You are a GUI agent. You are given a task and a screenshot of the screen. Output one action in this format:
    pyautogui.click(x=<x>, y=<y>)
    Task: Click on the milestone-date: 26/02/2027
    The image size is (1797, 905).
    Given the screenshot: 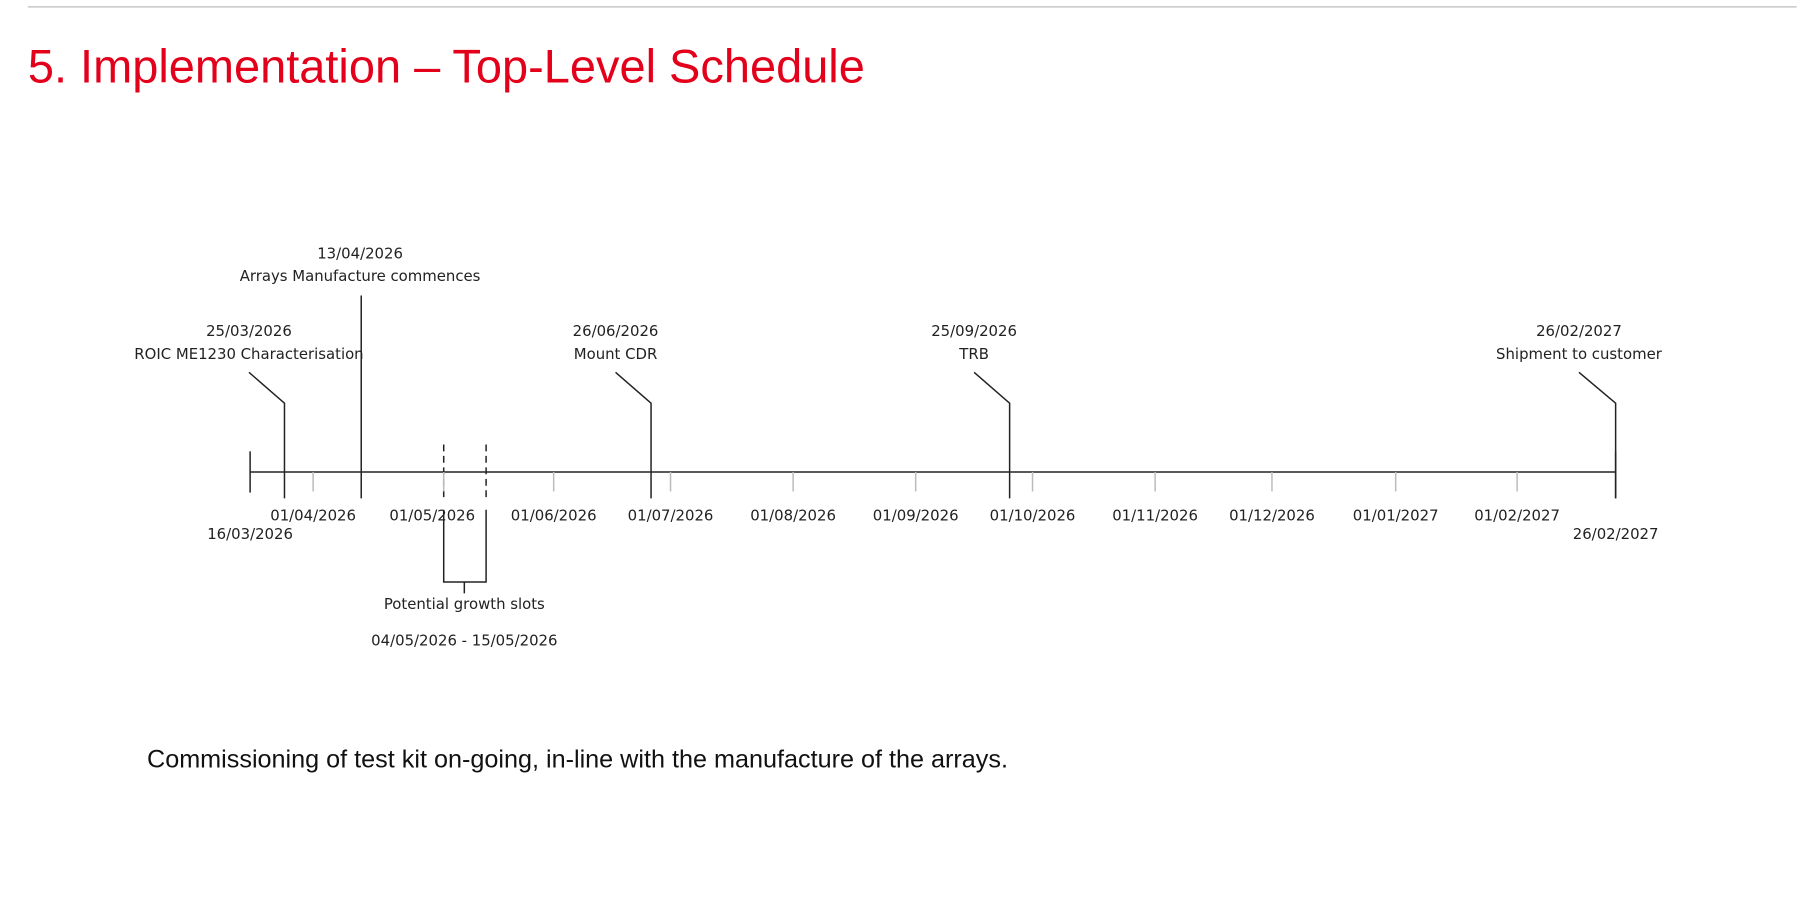 What is the action you would take?
    pyautogui.click(x=1579, y=331)
    